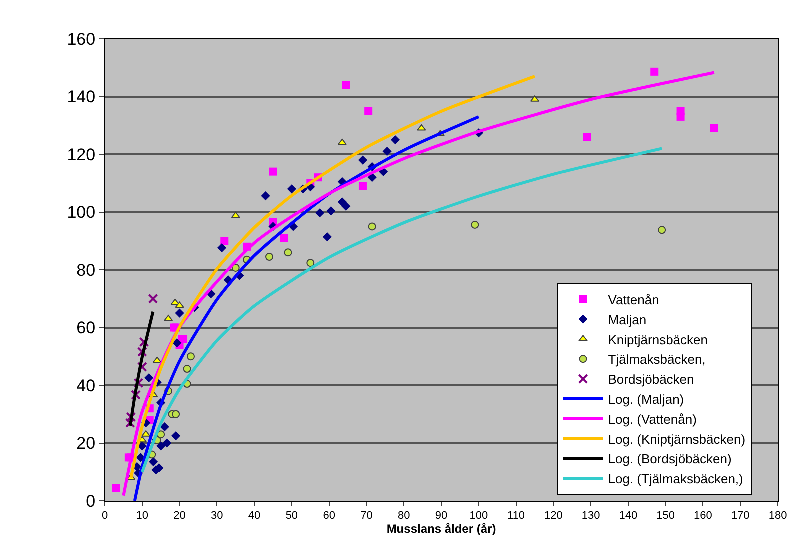  Describe the element at coordinates (627, 320) in the screenshot. I see `legend-label: Maljan` at that location.